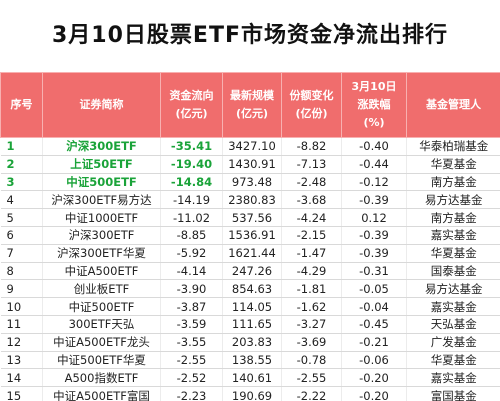 Image resolution: width=500 pixels, height=401 pixels. What do you see at coordinates (453, 360) in the screenshot?
I see `cell-fund-manager: 华夏基金` at bounding box center [453, 360].